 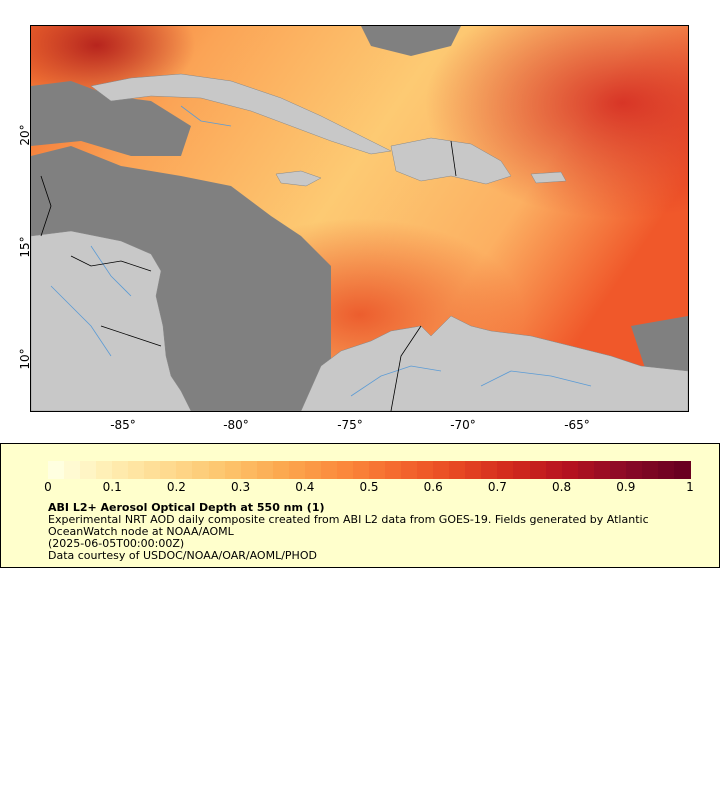 I want to click on land-cuba, so click(x=241, y=114).